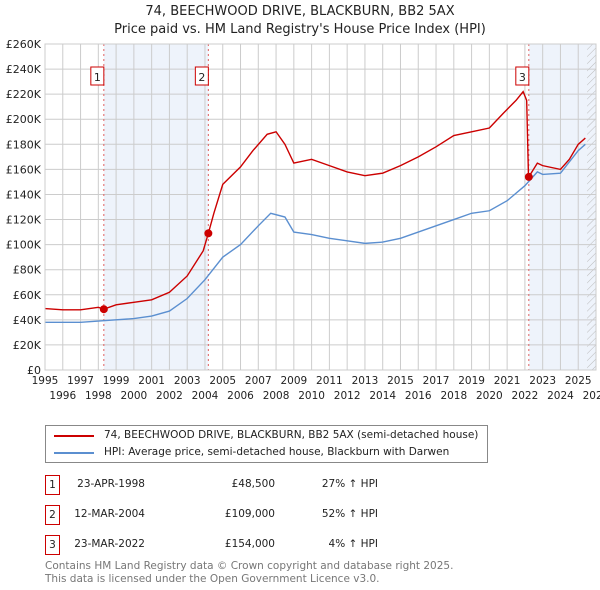  Describe the element at coordinates (349, 514) in the screenshot. I see `sale-hpi: 52% ↑ HPI` at that location.